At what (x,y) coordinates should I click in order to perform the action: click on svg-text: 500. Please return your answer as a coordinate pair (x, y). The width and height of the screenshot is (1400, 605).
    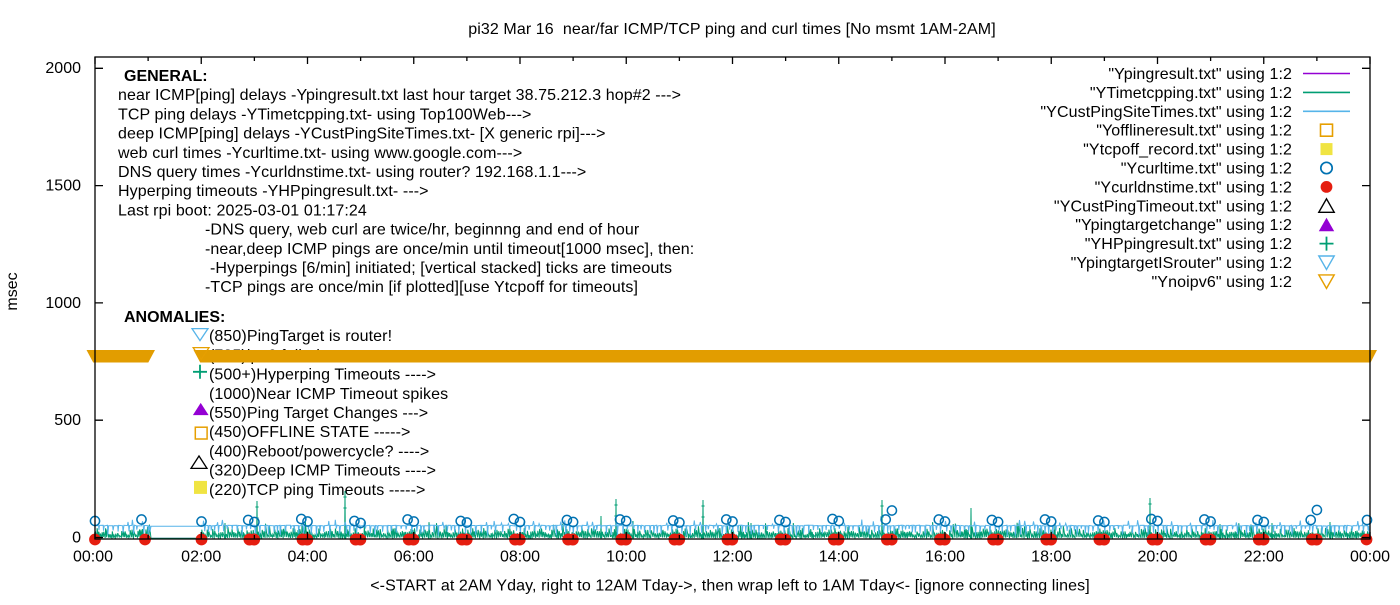
    Looking at the image, I should click on (67, 420).